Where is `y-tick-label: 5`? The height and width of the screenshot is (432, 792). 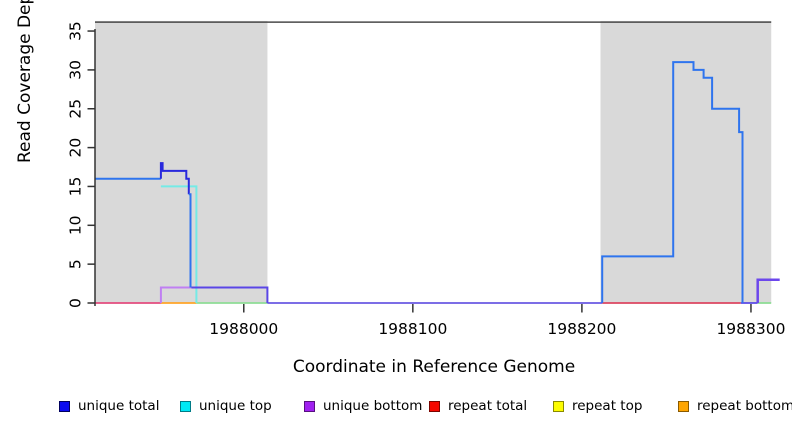
y-tick-label: 5 is located at coordinates (76, 264).